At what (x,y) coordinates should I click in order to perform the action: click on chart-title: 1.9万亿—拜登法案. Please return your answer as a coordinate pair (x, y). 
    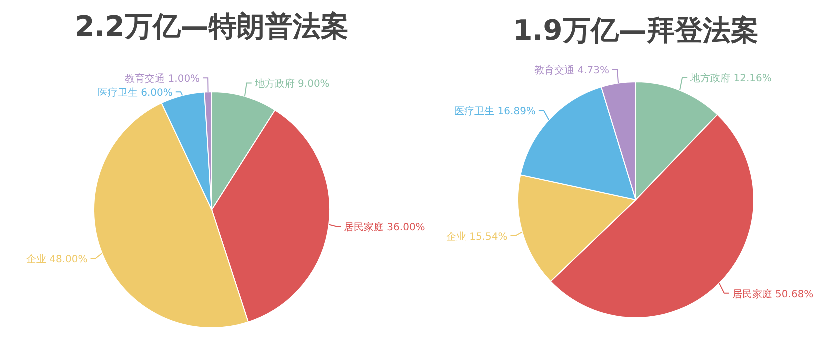
    Looking at the image, I should click on (636, 30).